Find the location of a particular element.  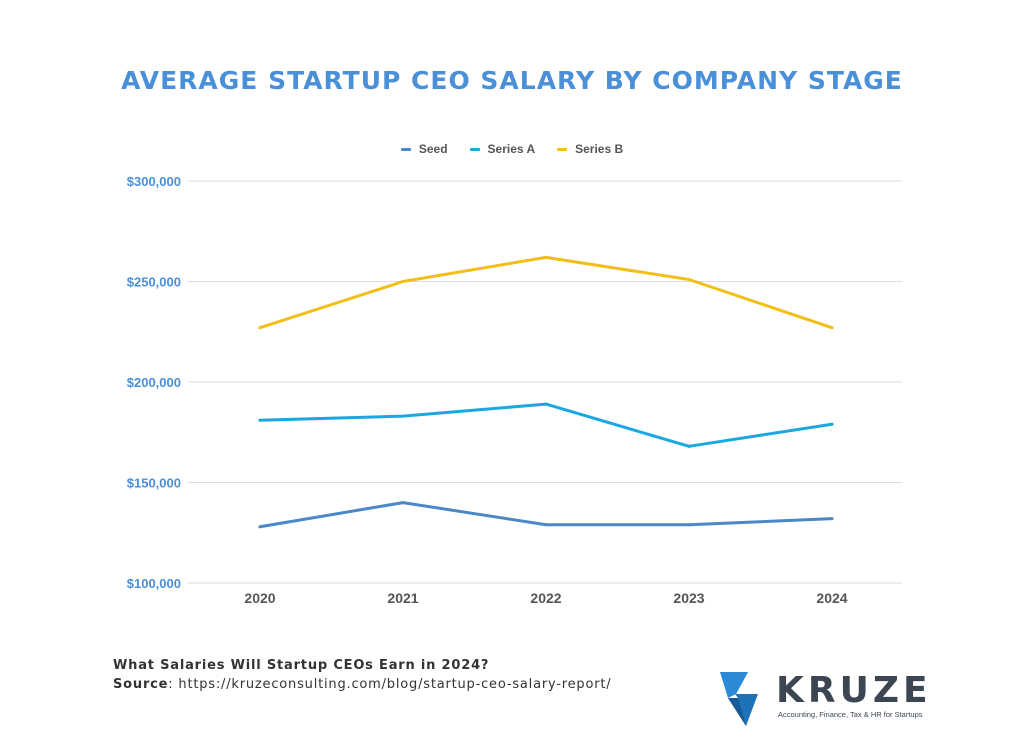

logo-wordmark: KRUZE is located at coordinates (854, 690).